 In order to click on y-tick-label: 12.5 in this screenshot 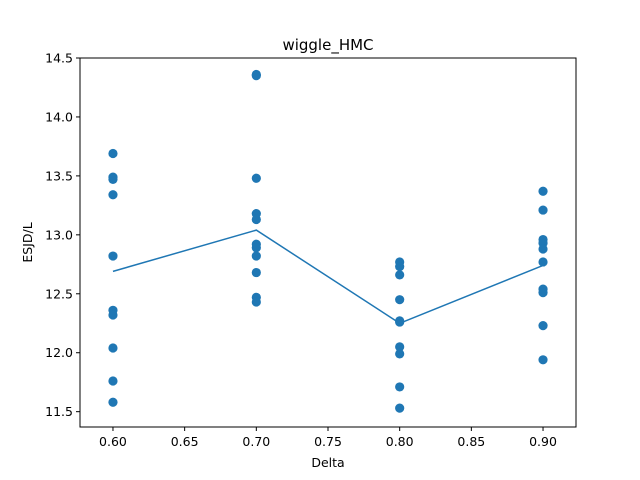, I will do `click(59, 293)`.